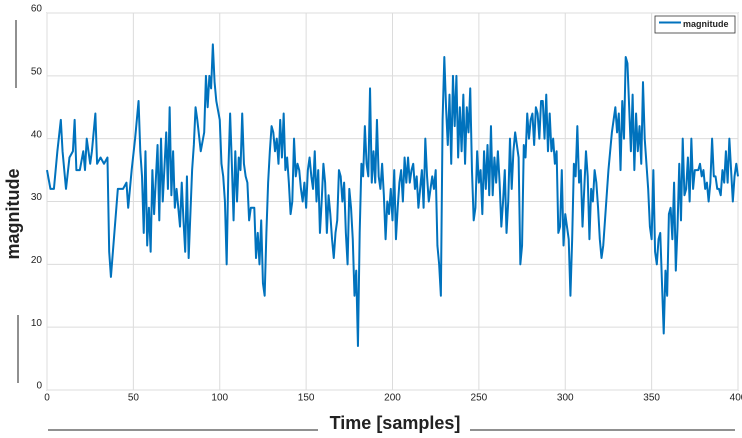  Describe the element at coordinates (565, 398) in the screenshot. I see `x-tick-label: 300` at that location.